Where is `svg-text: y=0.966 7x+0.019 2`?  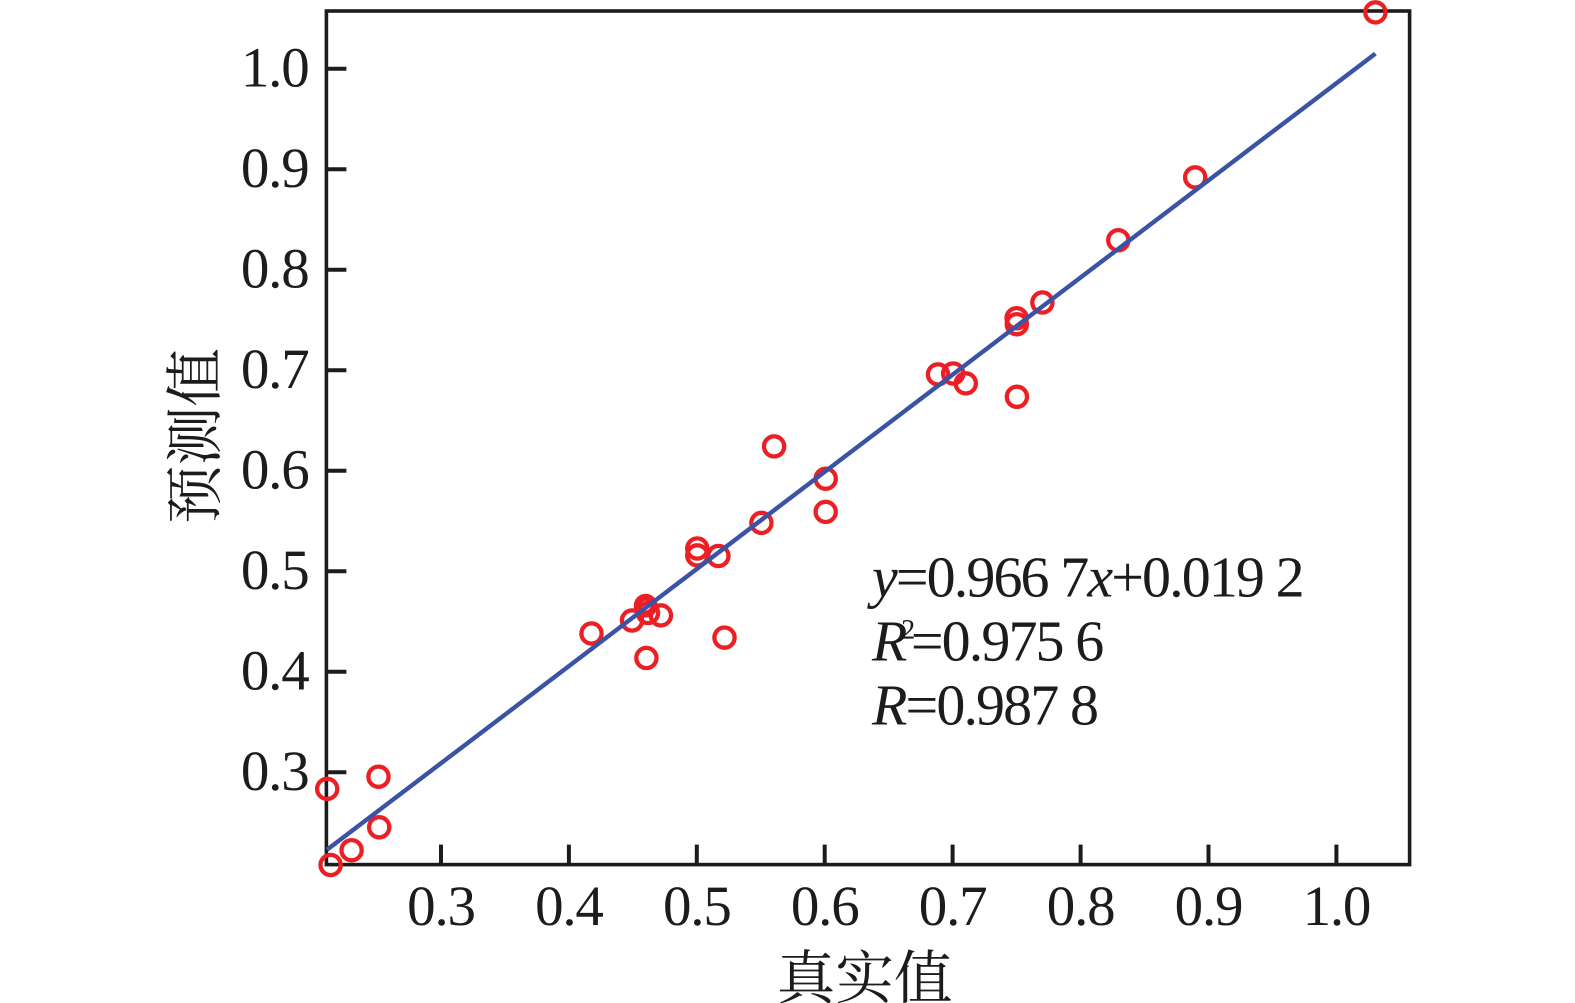
svg-text: y=0.966 7x+0.019 2 is located at coordinates (1085, 577).